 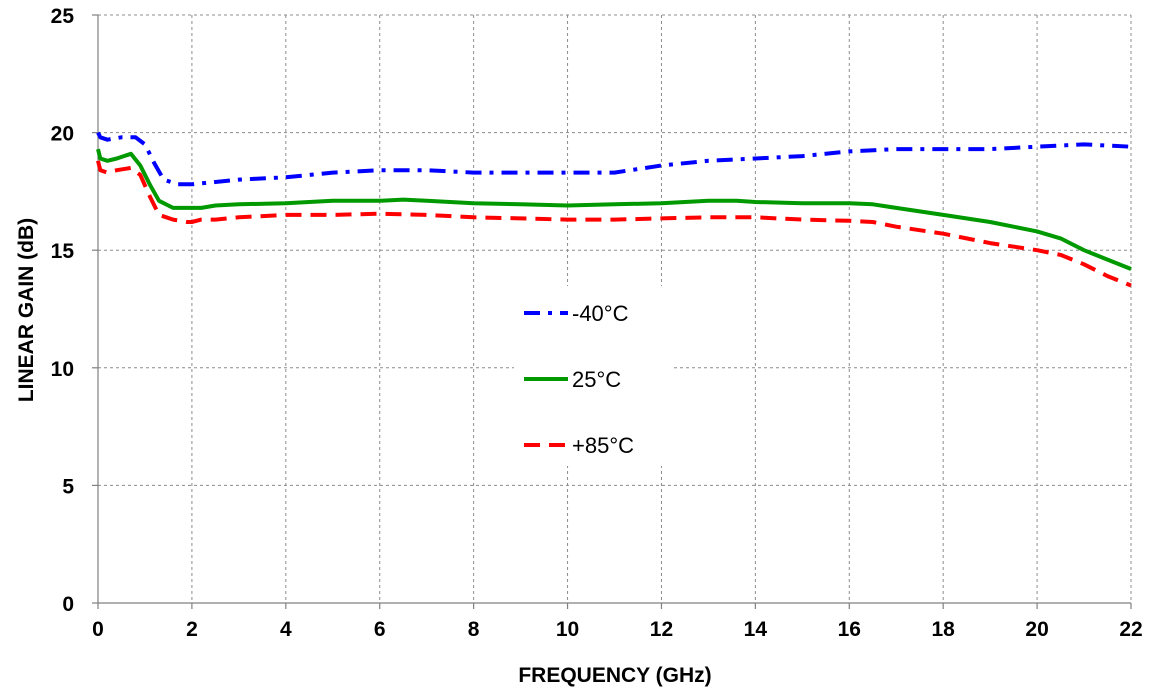 I want to click on x-tick-label: 4, so click(x=286, y=629).